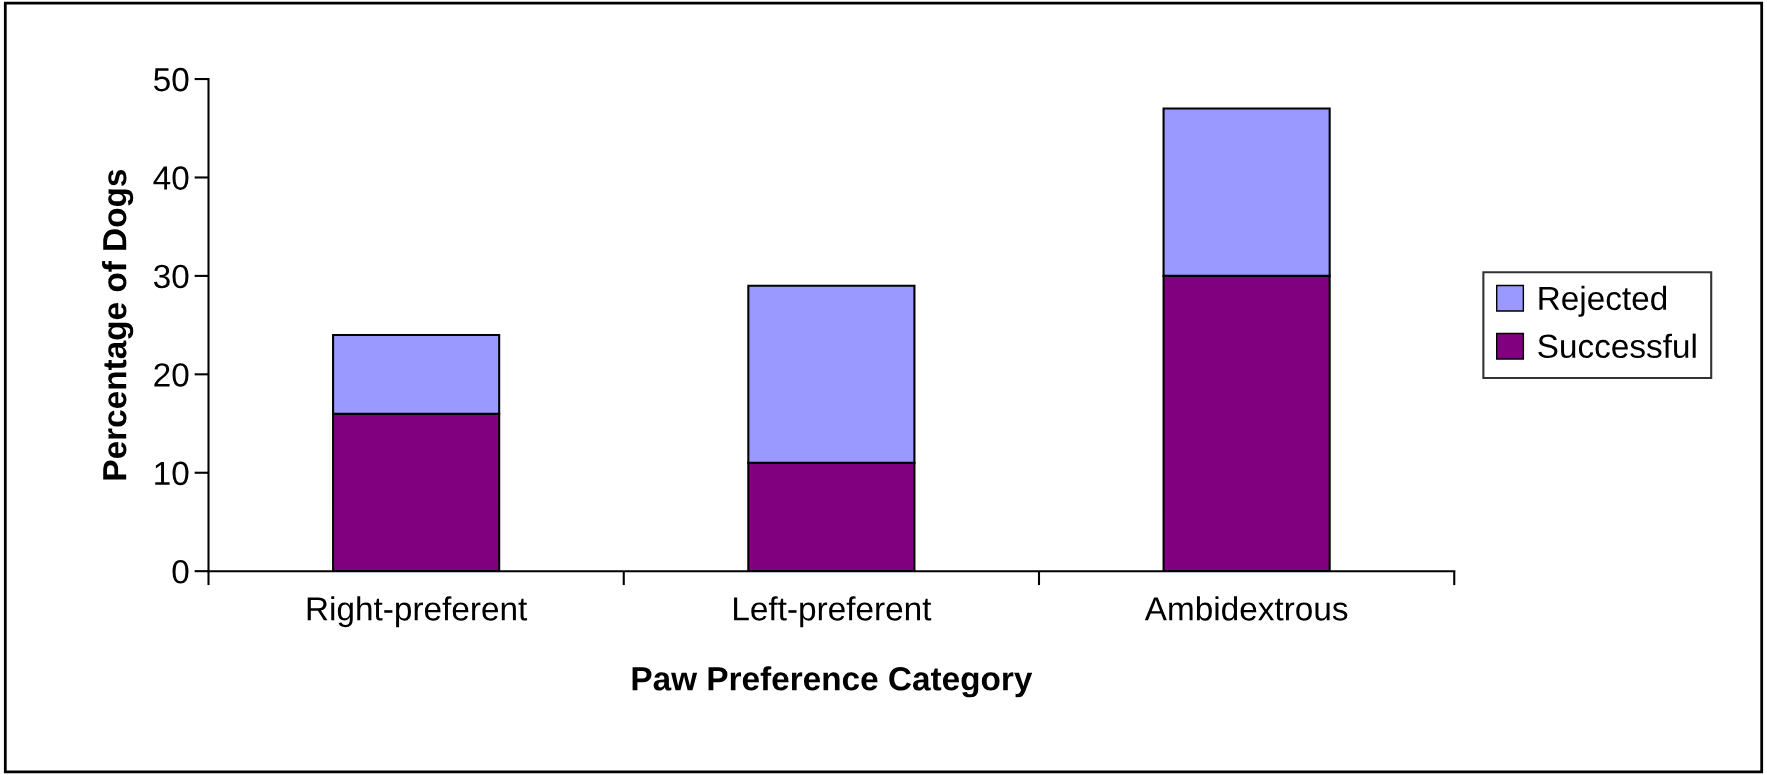  Describe the element at coordinates (172, 473) in the screenshot. I see `y-tick-label: 10` at that location.